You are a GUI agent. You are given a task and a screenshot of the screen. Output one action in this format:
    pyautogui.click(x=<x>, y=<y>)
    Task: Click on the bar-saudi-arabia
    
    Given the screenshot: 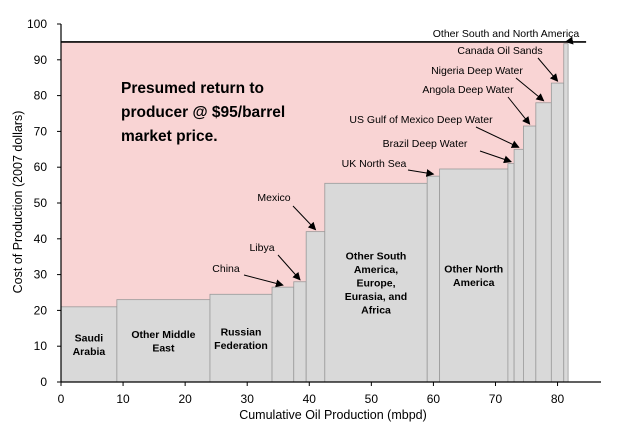 What is the action you would take?
    pyautogui.click(x=89, y=344)
    